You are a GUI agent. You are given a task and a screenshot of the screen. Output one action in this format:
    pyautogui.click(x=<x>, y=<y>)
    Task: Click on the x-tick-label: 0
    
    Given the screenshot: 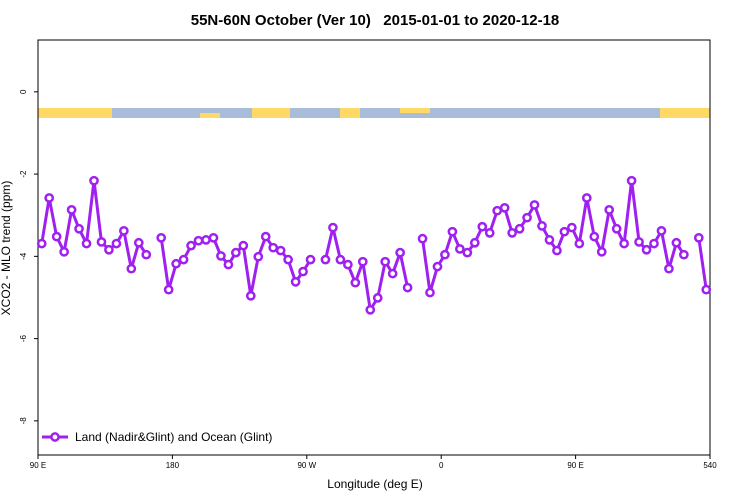 What is the action you would take?
    pyautogui.click(x=441, y=465)
    